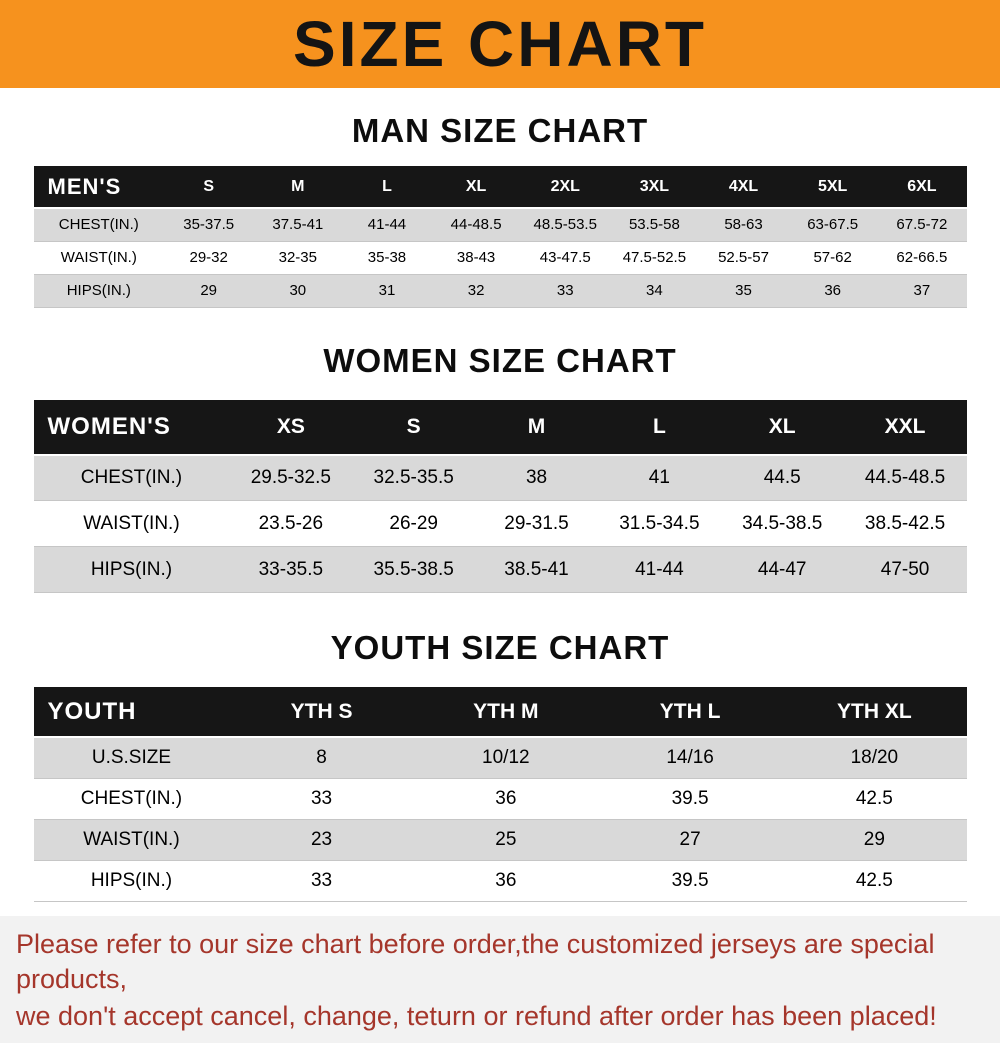  I want to click on column-header: 2XL, so click(565, 187).